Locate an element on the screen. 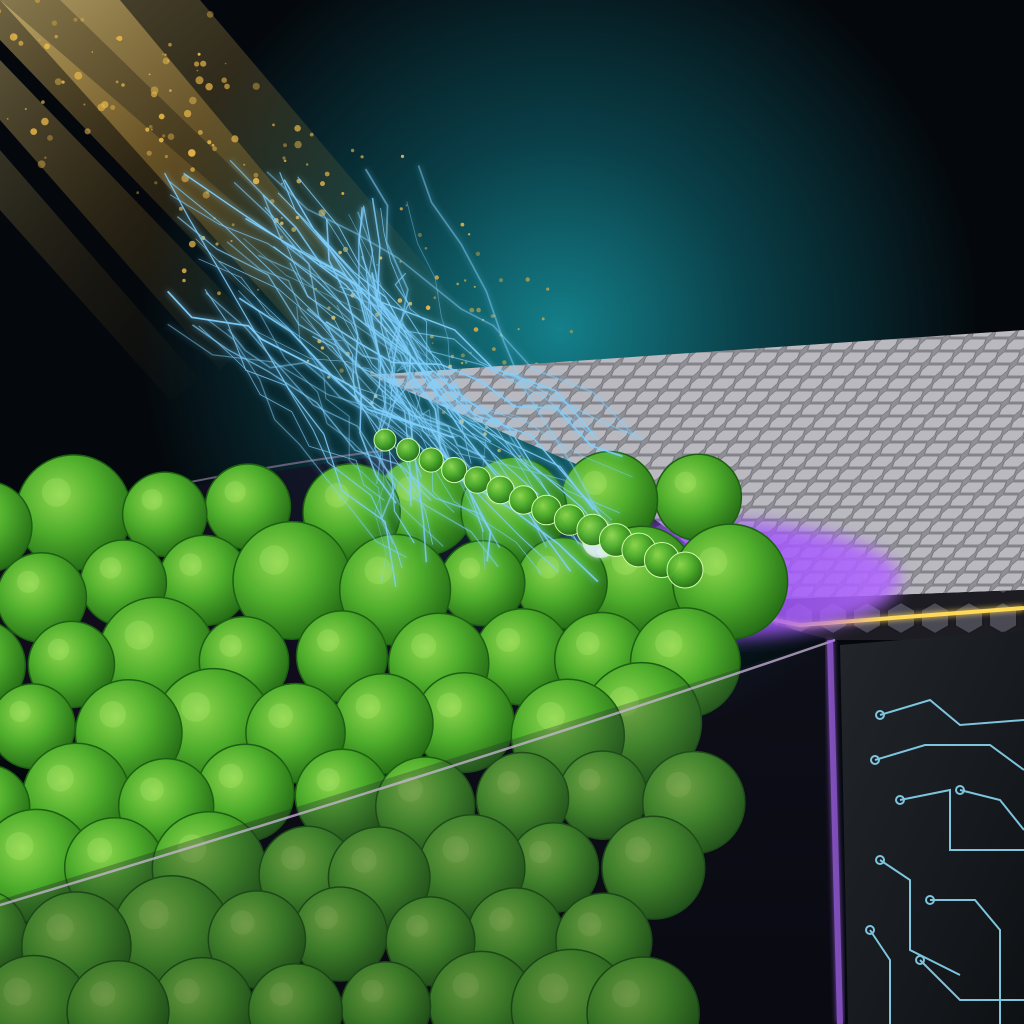 This screenshot has height=1024, width=1024. chain-cell is located at coordinates (685, 570).